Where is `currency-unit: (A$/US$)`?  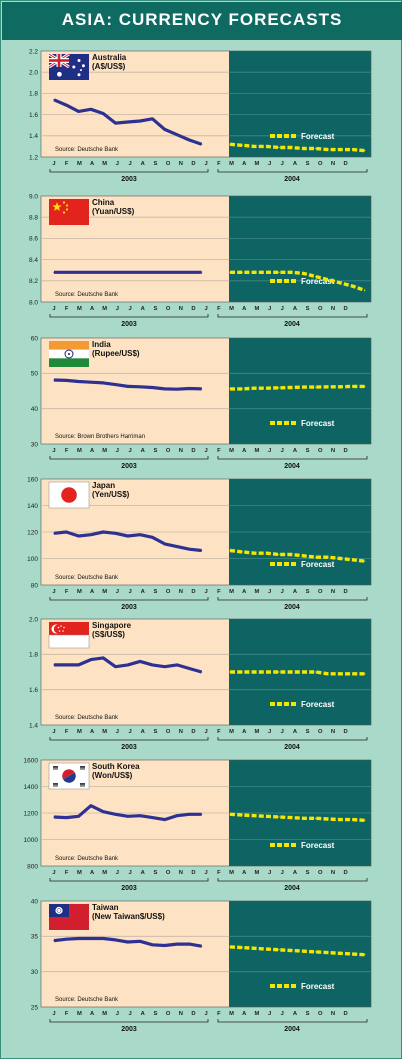
currency-unit: (A$/US$) is located at coordinates (109, 66).